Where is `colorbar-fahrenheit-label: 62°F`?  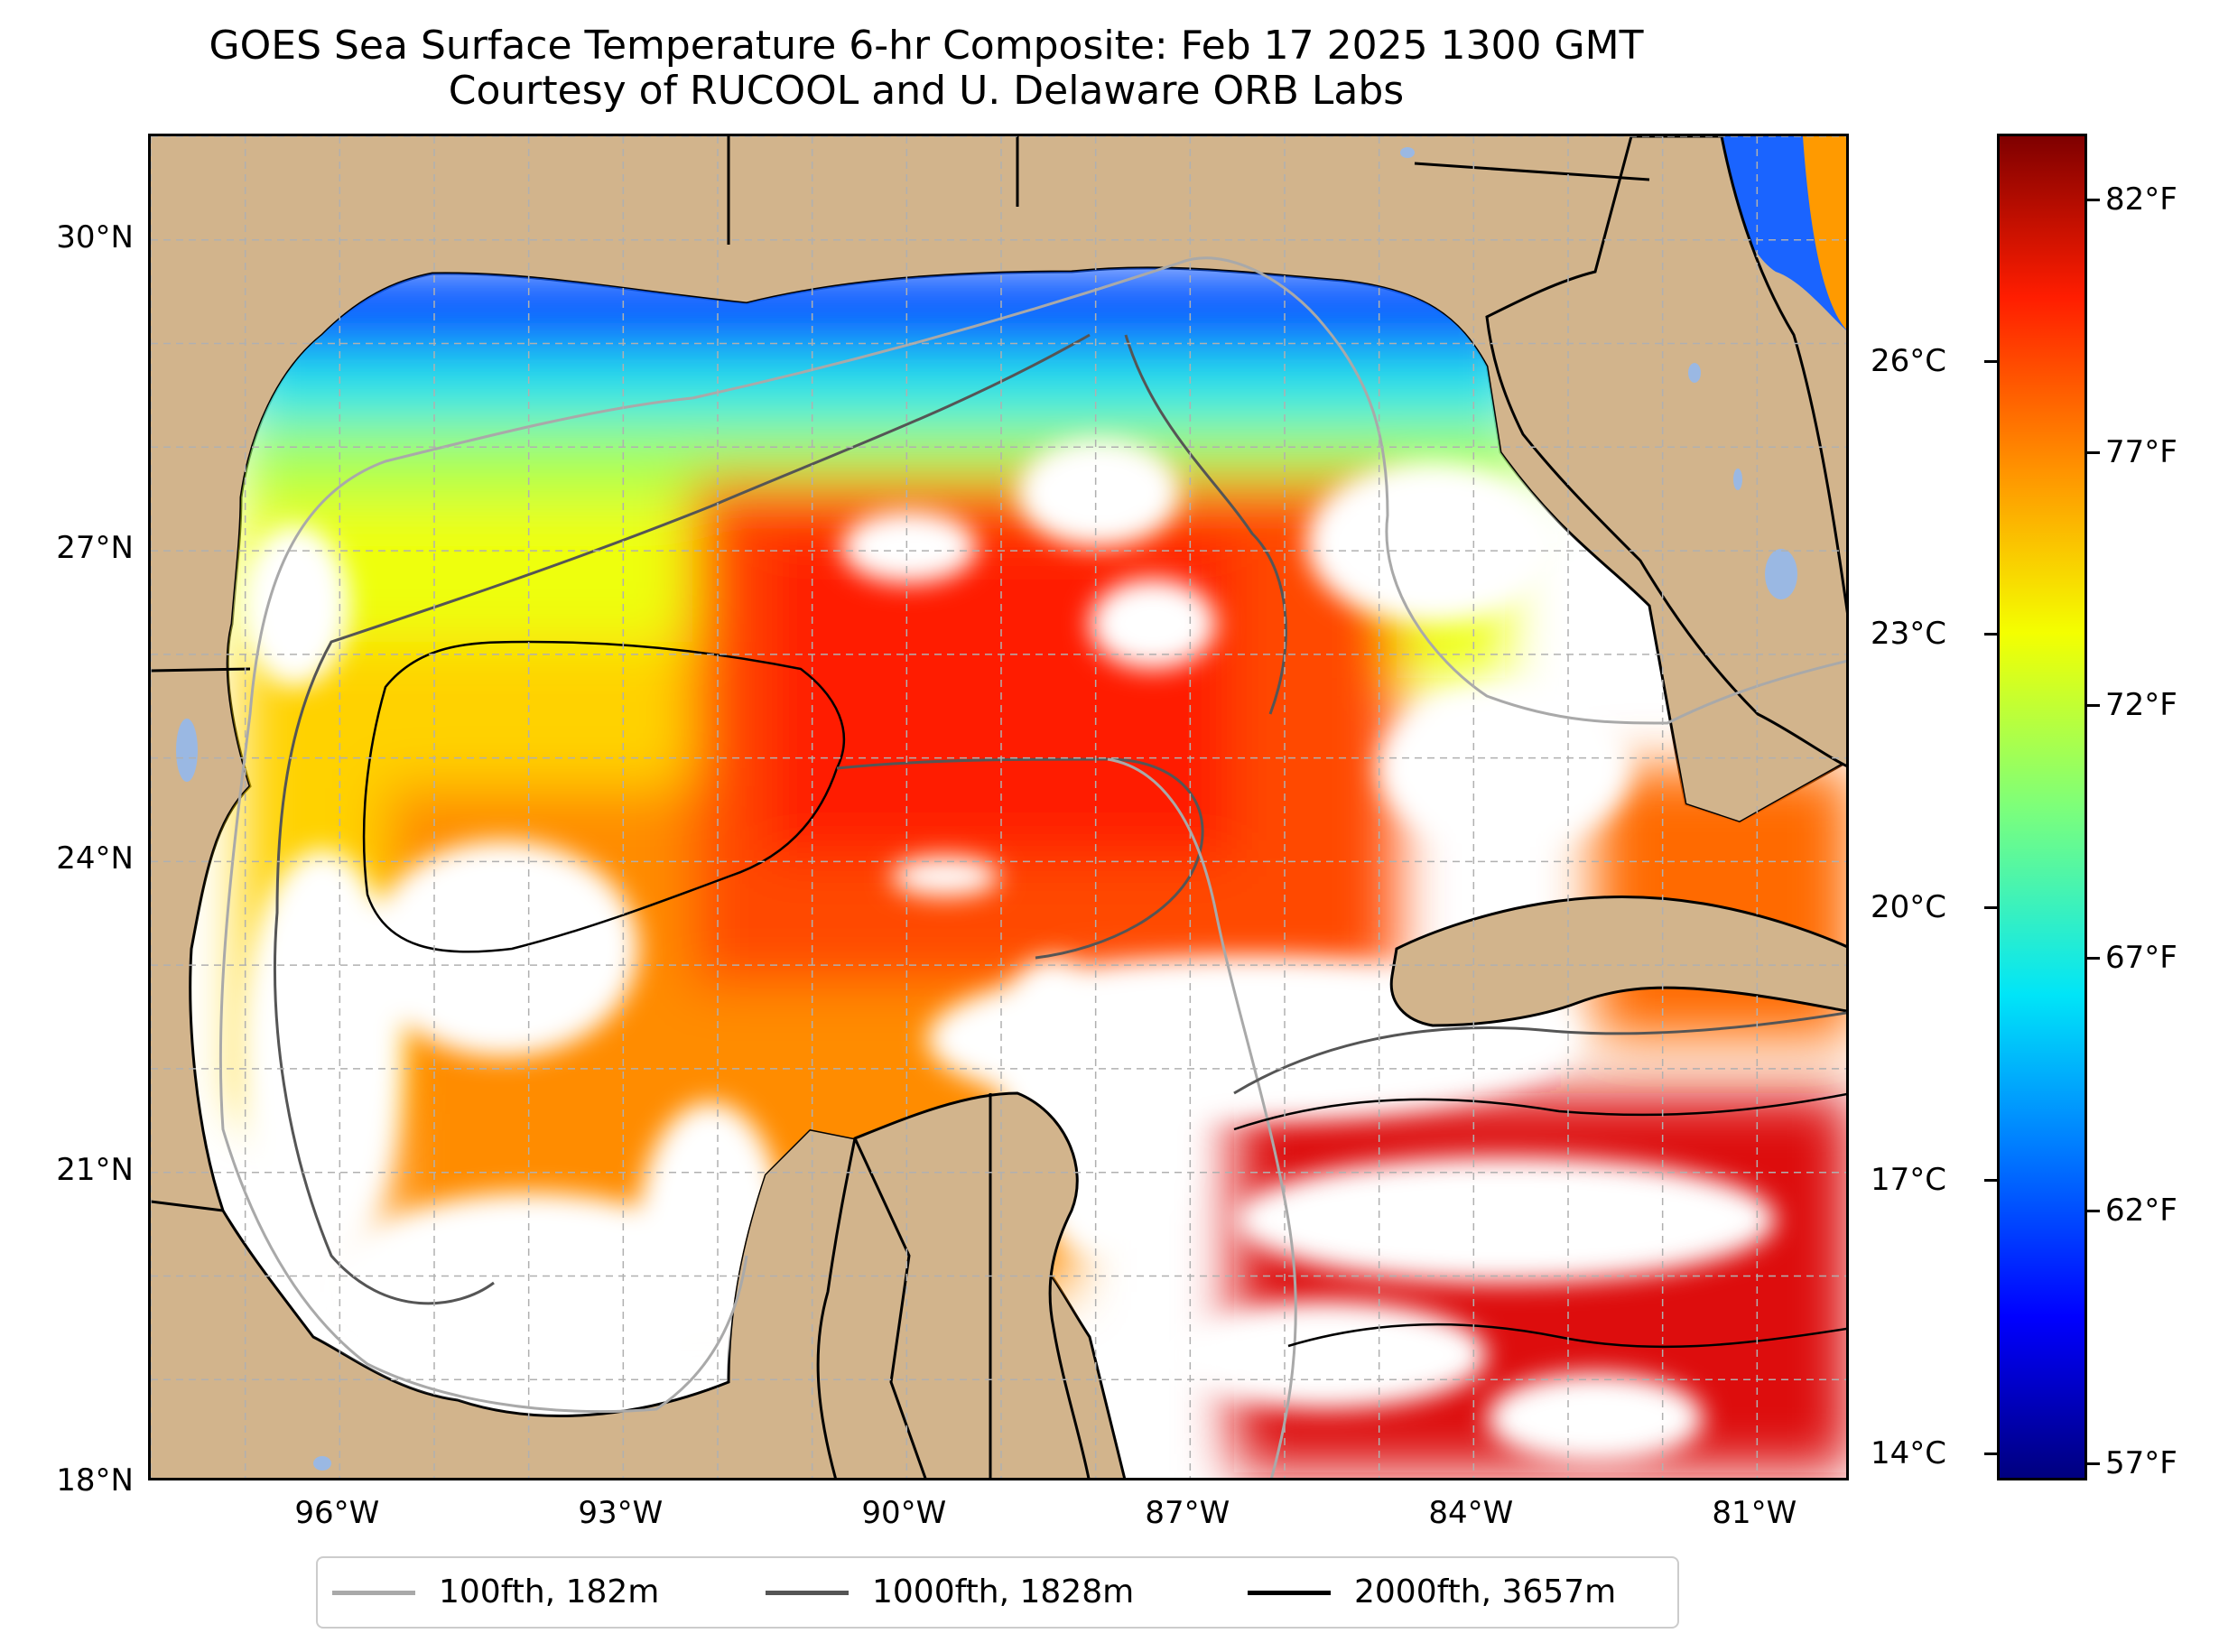 colorbar-fahrenheit-label: 62°F is located at coordinates (2141, 1210).